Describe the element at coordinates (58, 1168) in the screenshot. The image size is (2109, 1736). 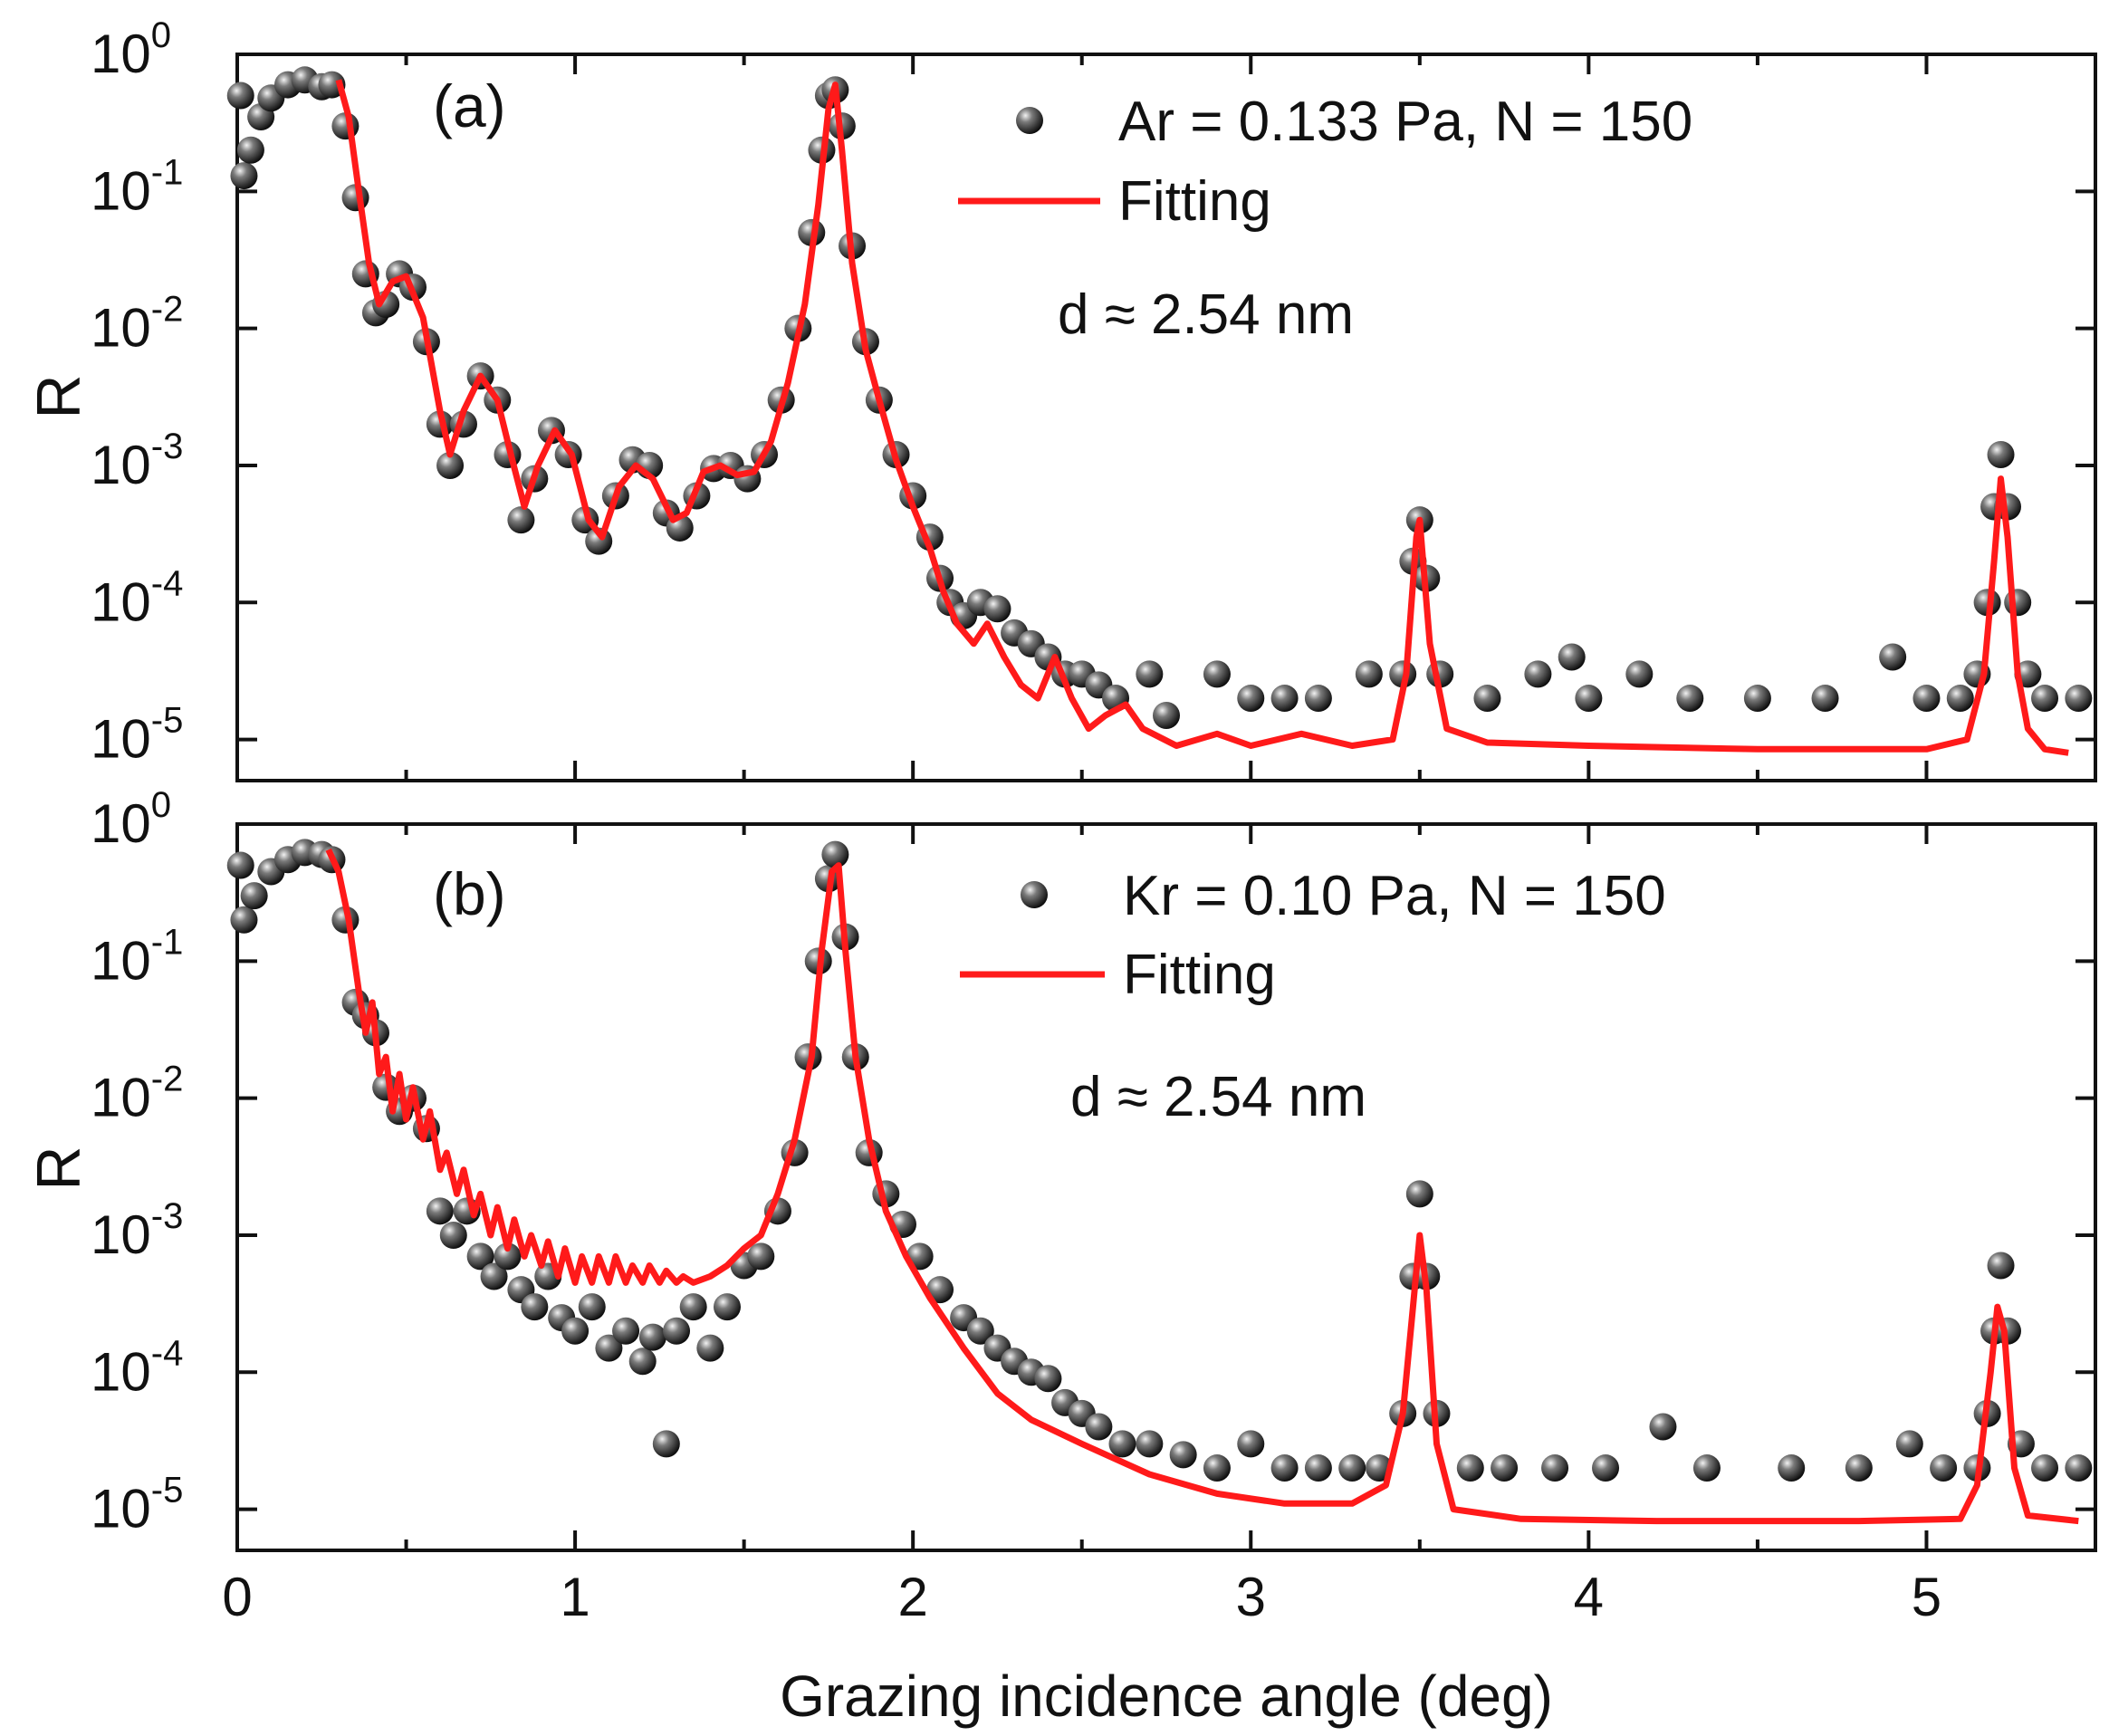
I see `panel-b-ylabel: R` at that location.